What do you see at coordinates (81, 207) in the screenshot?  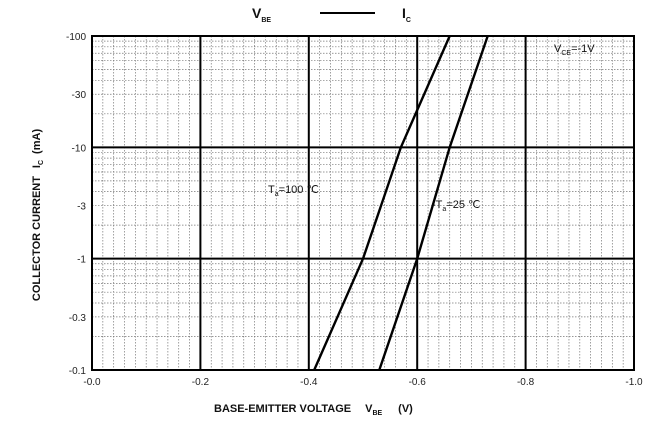 I see `y-tick-label: -3` at bounding box center [81, 207].